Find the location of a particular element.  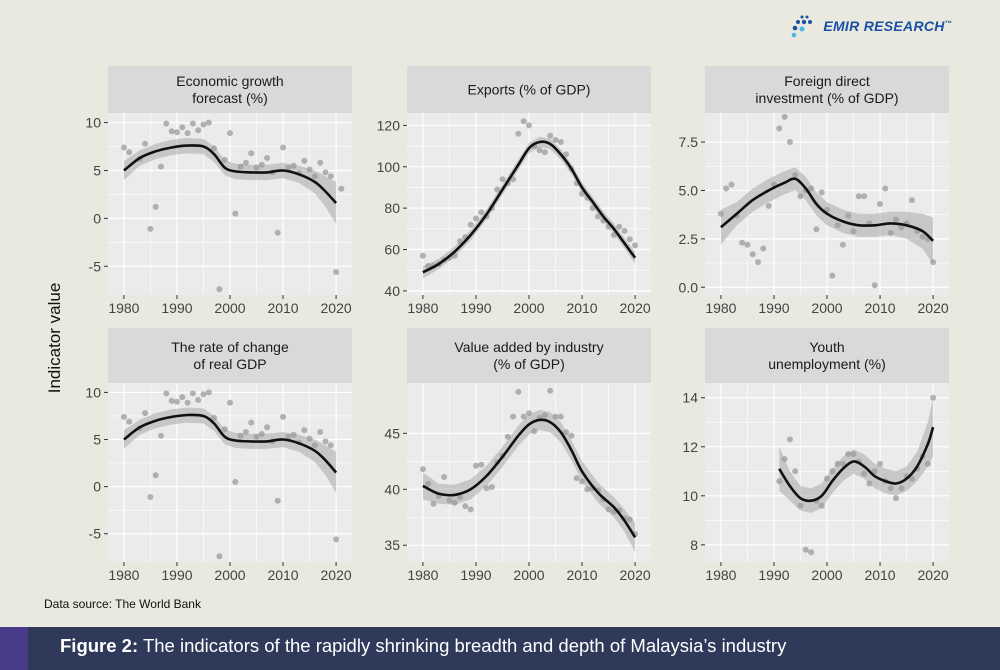

y-tick-label: 12 is located at coordinates (690, 447).